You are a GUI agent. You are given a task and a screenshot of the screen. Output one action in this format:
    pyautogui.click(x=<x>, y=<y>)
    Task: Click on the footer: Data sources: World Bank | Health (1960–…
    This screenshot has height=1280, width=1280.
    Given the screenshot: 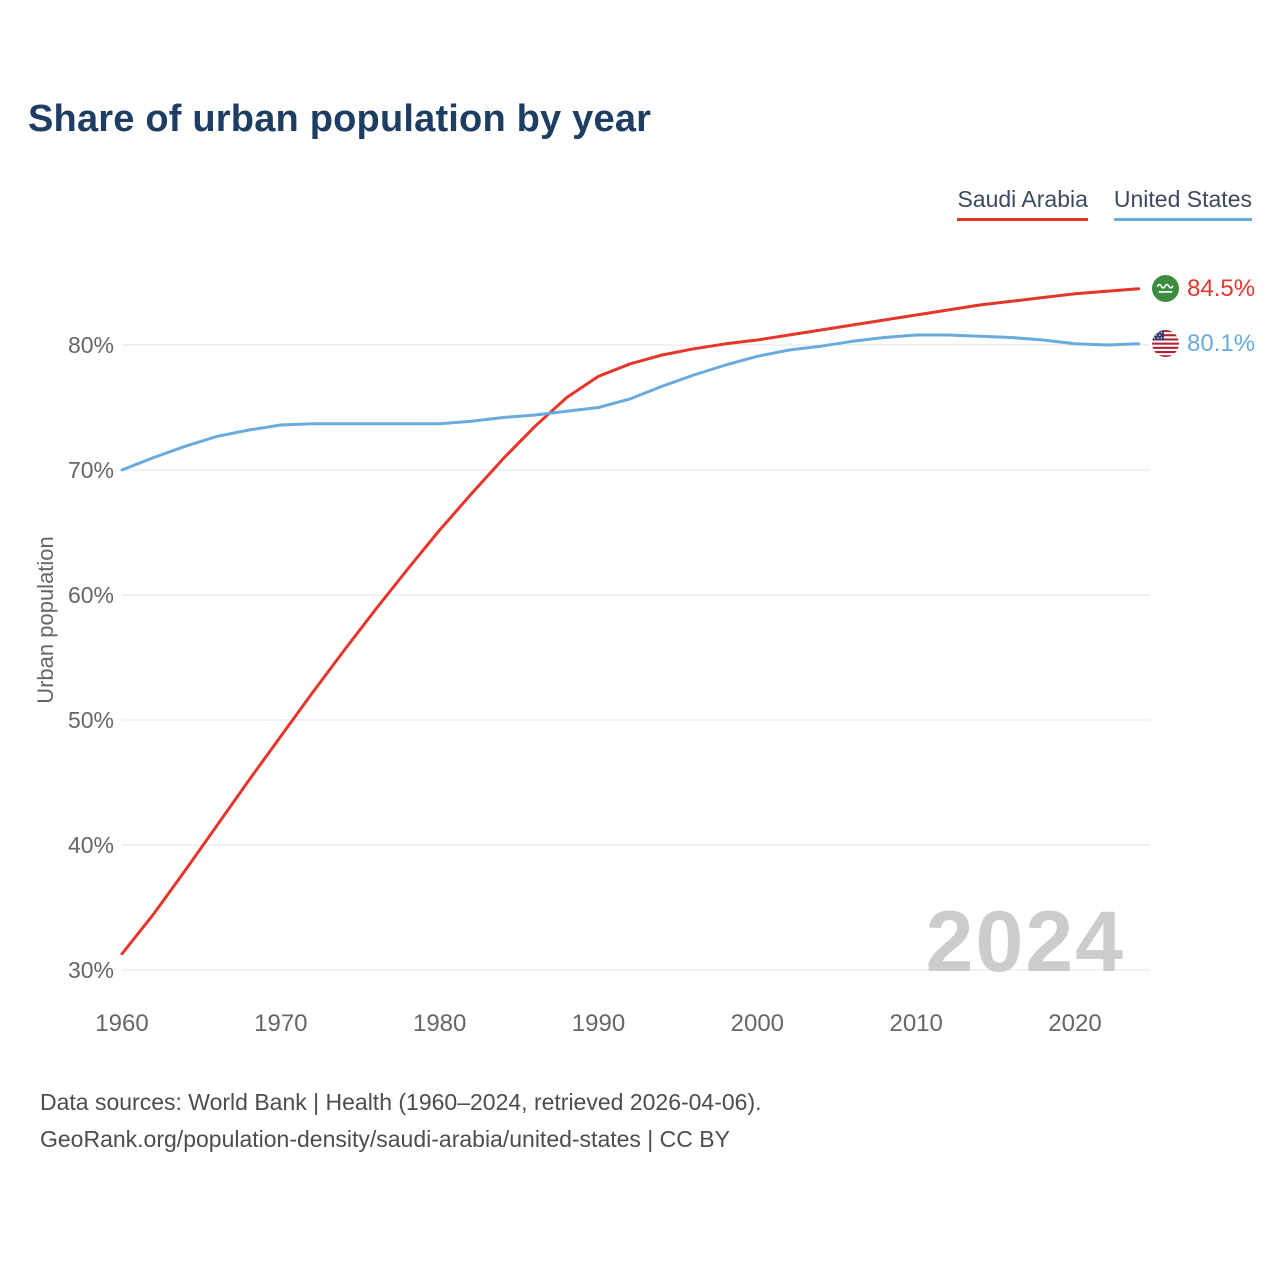 What is the action you would take?
    pyautogui.click(x=401, y=1121)
    